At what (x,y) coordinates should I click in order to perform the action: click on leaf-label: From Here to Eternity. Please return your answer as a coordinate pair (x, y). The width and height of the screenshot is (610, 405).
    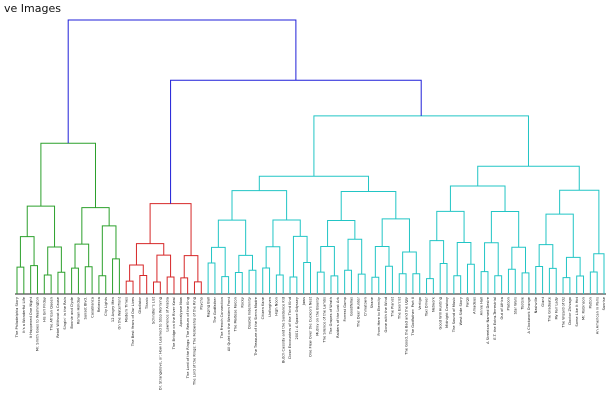
    Looking at the image, I should click on (379, 315).